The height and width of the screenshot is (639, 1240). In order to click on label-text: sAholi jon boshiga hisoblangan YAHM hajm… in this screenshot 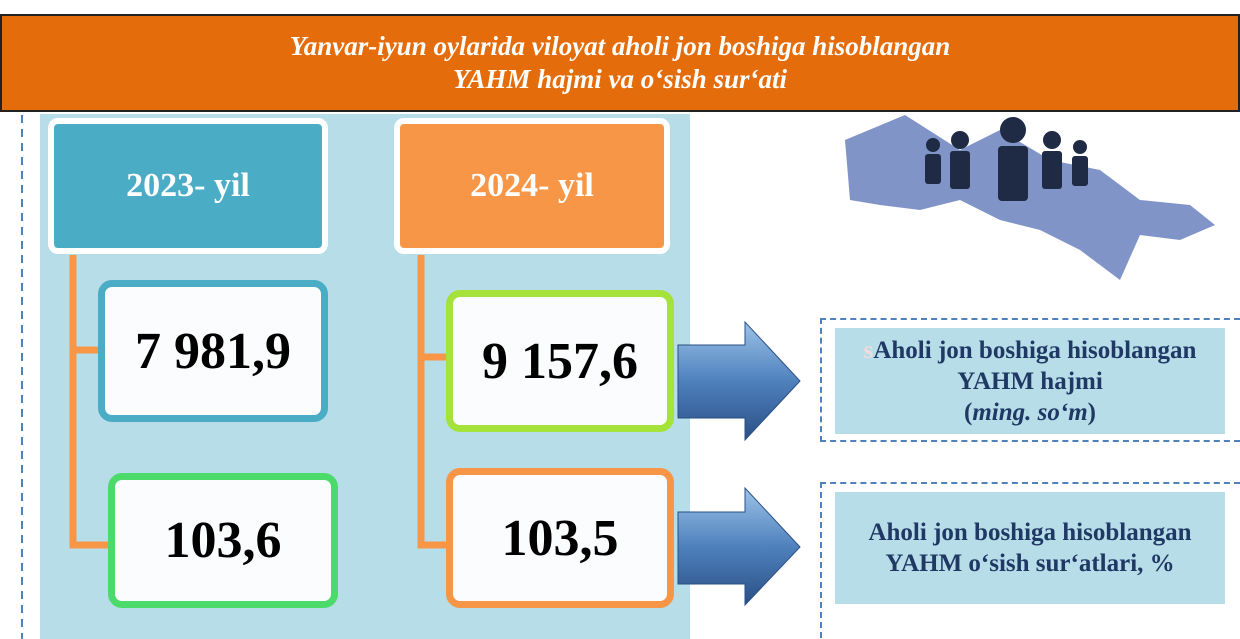, I will do `click(1030, 366)`.